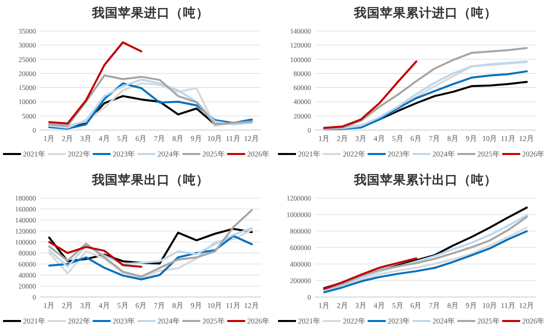  Describe the element at coordinates (150, 12) in the screenshot. I see `chart-title: 我国苹果进口（吨）` at that location.